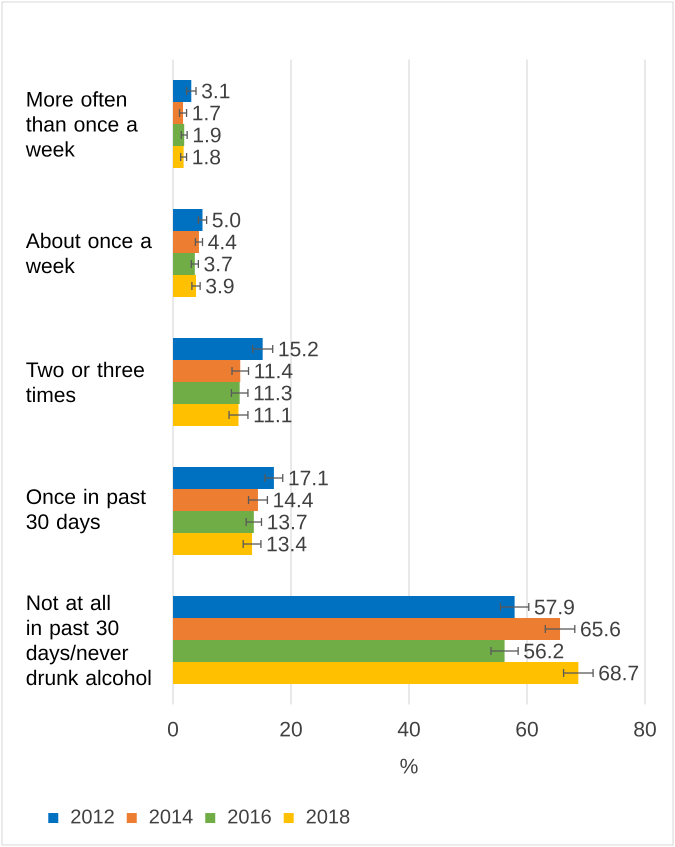 The width and height of the screenshot is (675, 847). Describe the element at coordinates (309, 478) in the screenshot. I see `data-label: 17.1` at that location.